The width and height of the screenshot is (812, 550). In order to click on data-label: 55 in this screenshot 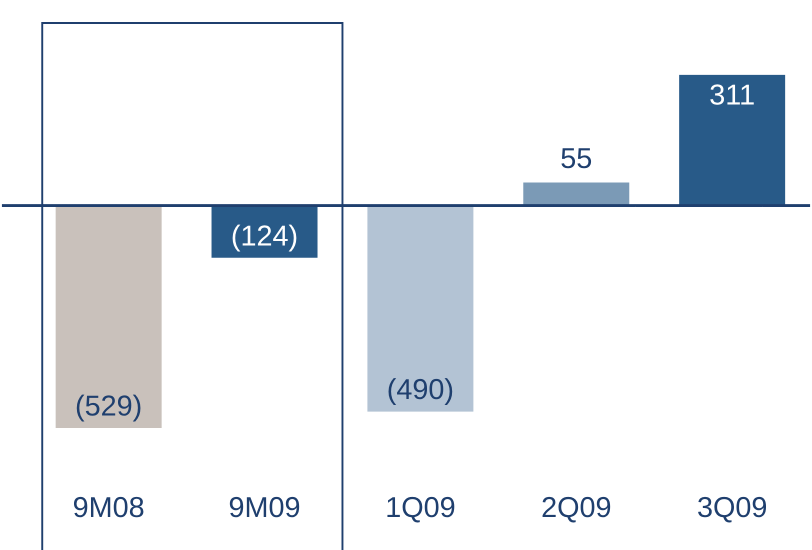, I will do `click(576, 159)`.